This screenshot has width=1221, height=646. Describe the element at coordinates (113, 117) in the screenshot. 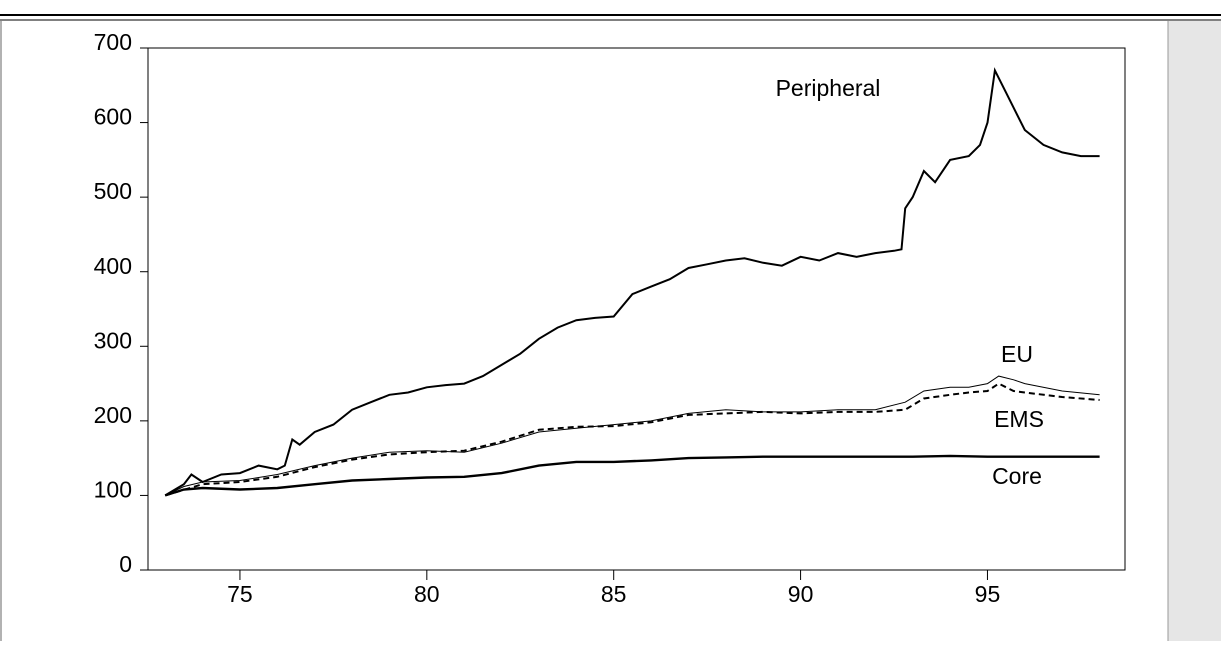

I see `y-tick-label: 600` at that location.